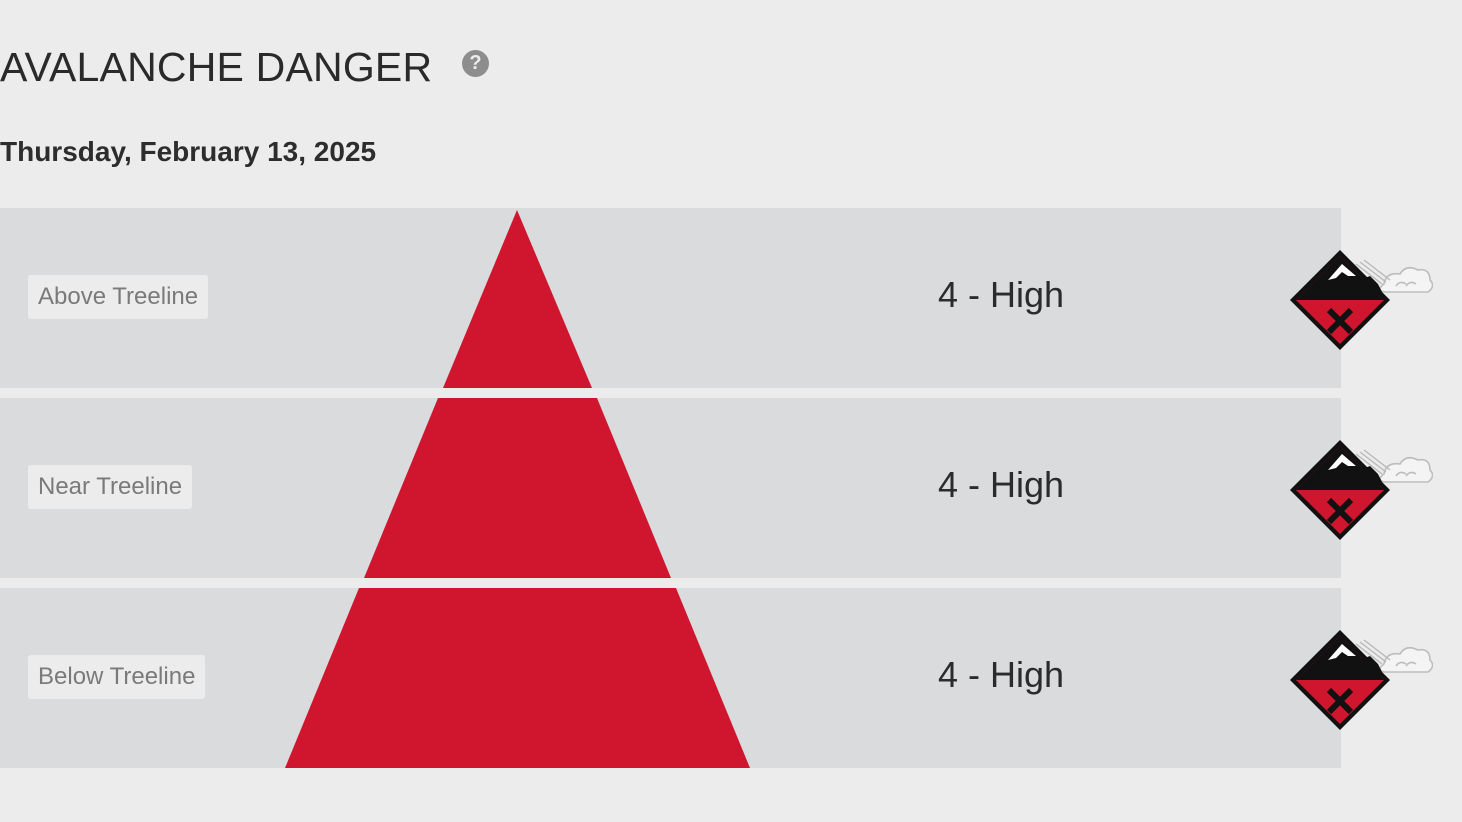 The width and height of the screenshot is (1462, 822). What do you see at coordinates (118, 297) in the screenshot?
I see `zone-label: Above Treeline` at bounding box center [118, 297].